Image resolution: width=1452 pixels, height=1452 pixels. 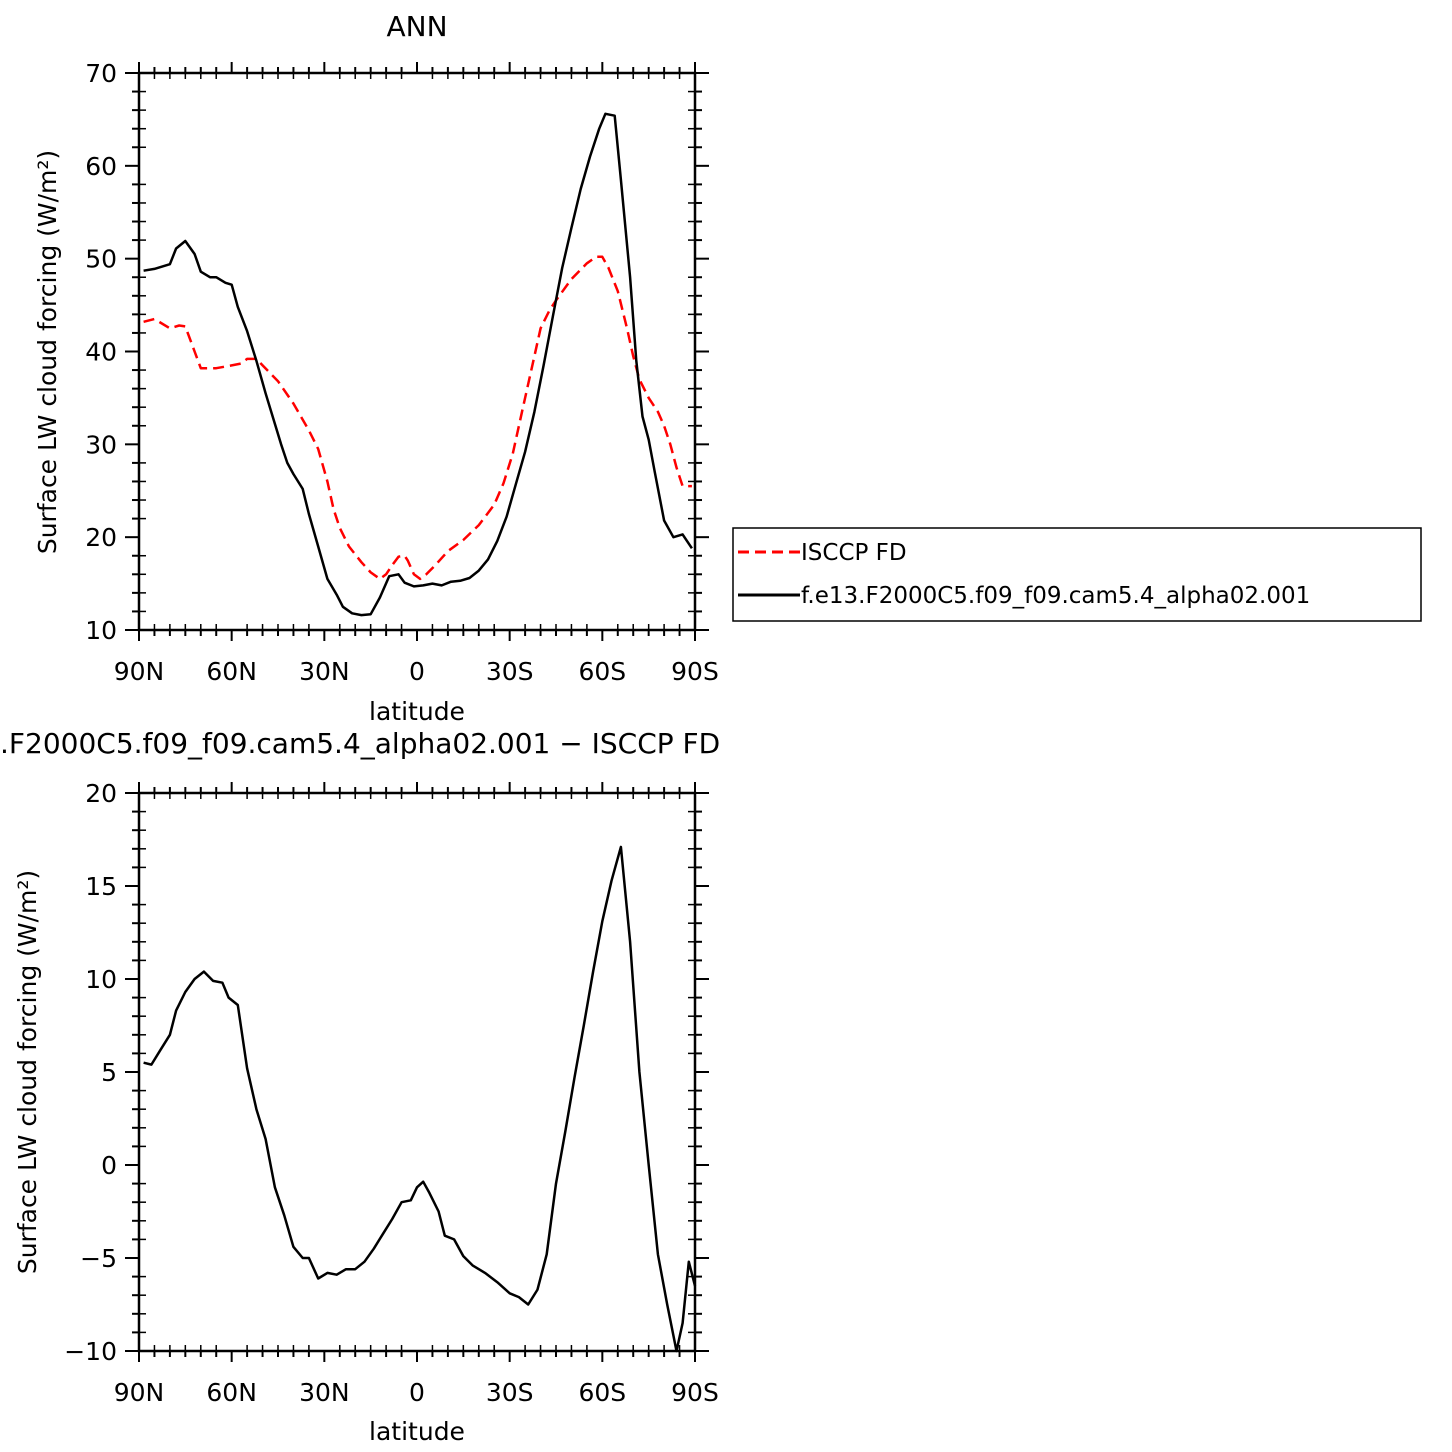 I want to click on top-x-tick-label: 30N, so click(x=324, y=671).